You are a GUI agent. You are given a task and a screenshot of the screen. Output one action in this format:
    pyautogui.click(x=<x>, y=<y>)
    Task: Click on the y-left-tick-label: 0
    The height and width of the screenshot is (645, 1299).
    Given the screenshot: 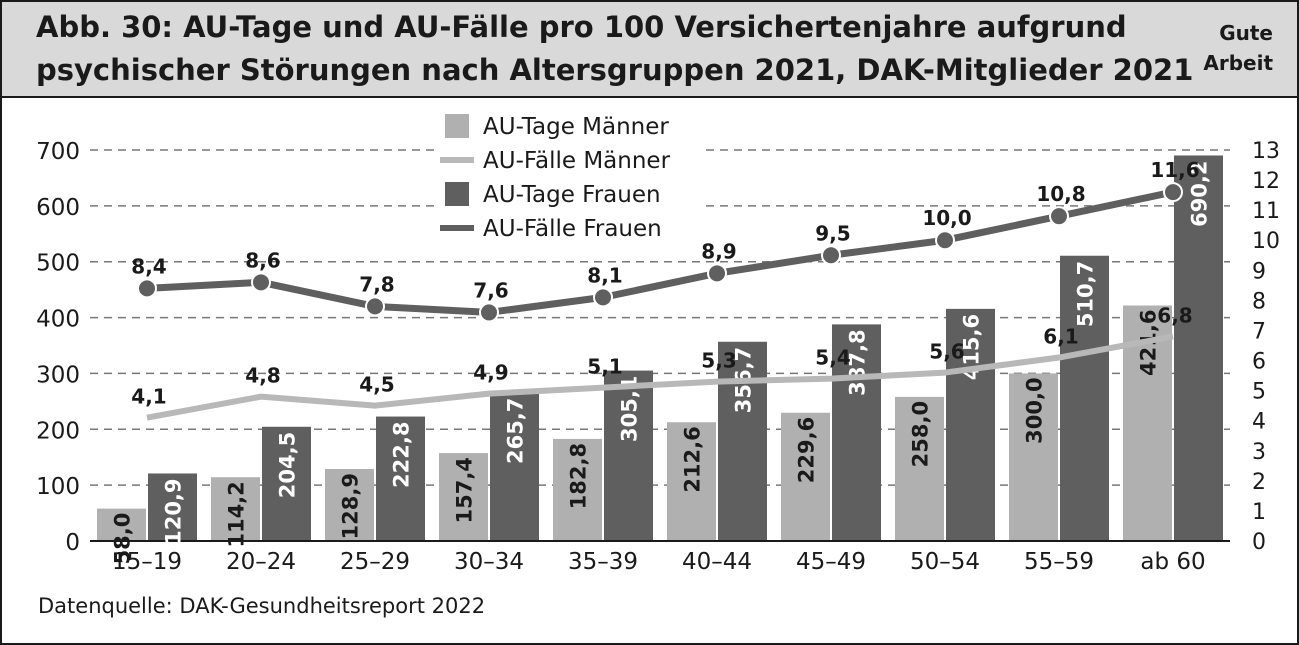 What is the action you would take?
    pyautogui.click(x=72, y=543)
    